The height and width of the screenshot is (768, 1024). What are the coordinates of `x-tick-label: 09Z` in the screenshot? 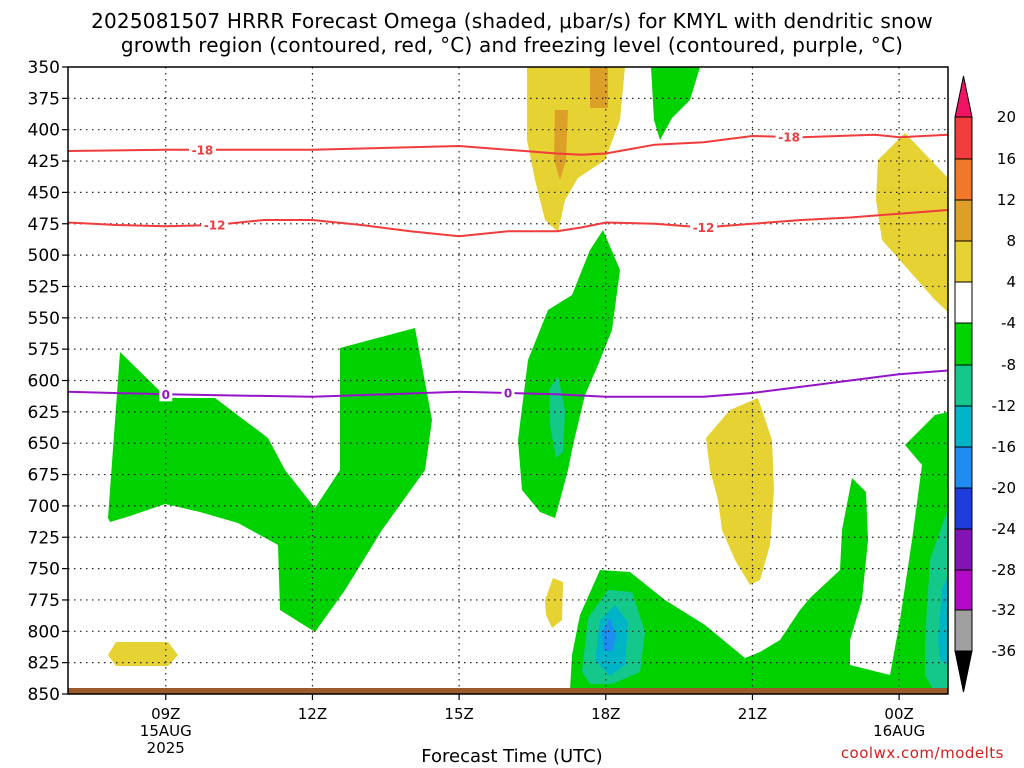 It's located at (165, 714).